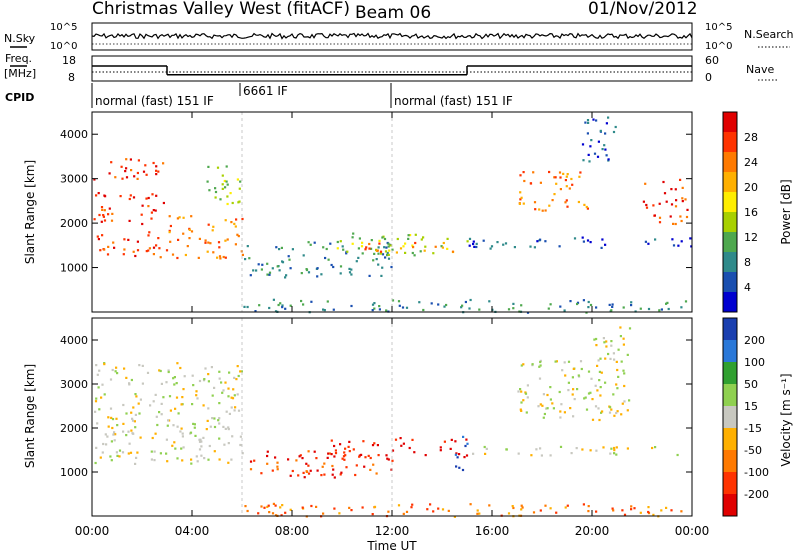 Image resolution: width=800 pixels, height=554 pixels. Describe the element at coordinates (756, 494) in the screenshot. I see `colorbar-tick-label: -200` at that location.